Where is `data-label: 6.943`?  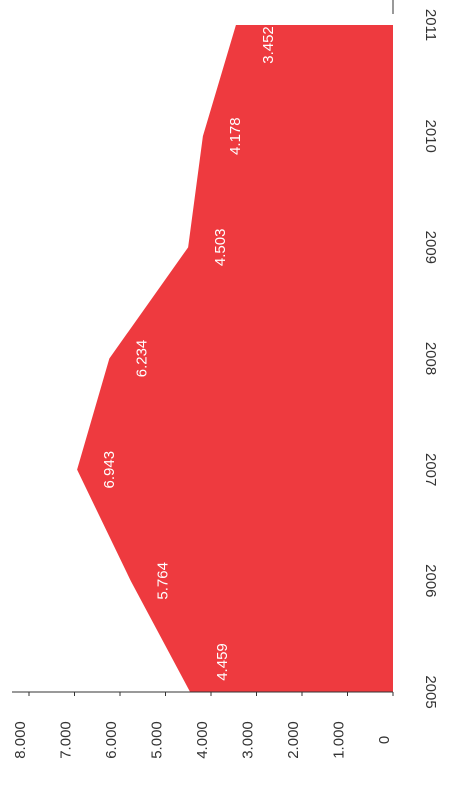 data-label: 6.943 is located at coordinates (109, 470).